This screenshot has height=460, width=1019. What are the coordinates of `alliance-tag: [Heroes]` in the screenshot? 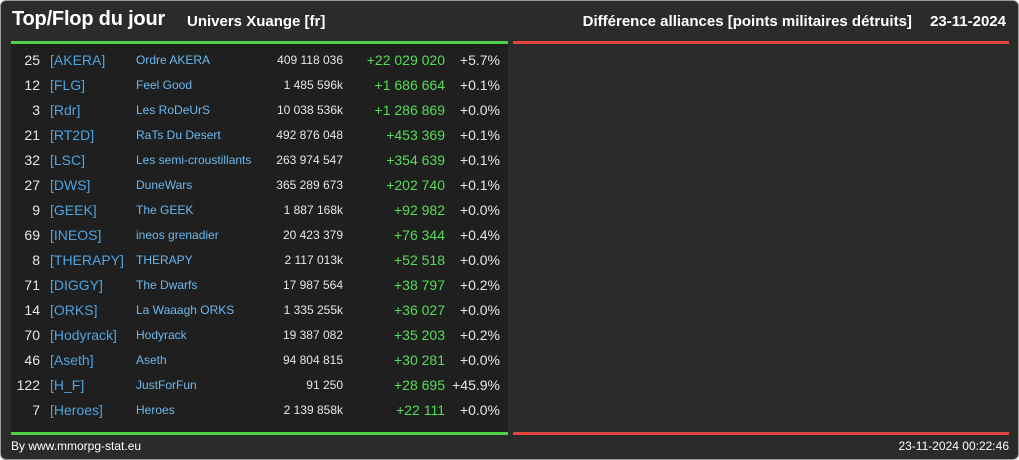 It's located at (76, 410).